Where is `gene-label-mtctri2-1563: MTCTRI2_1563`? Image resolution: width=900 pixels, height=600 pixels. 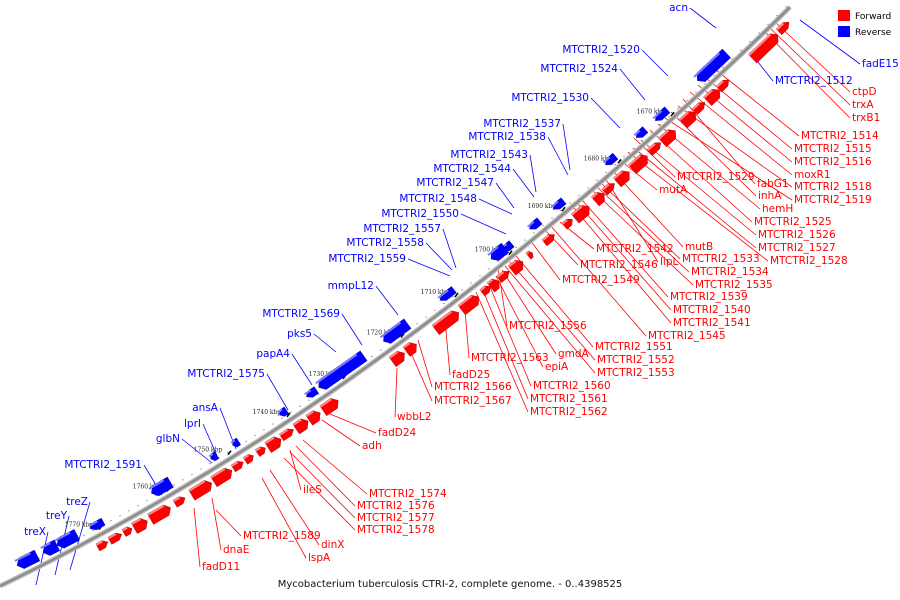
gene-label-mtctri2-1563: MTCTRI2_1563 is located at coordinates (510, 358).